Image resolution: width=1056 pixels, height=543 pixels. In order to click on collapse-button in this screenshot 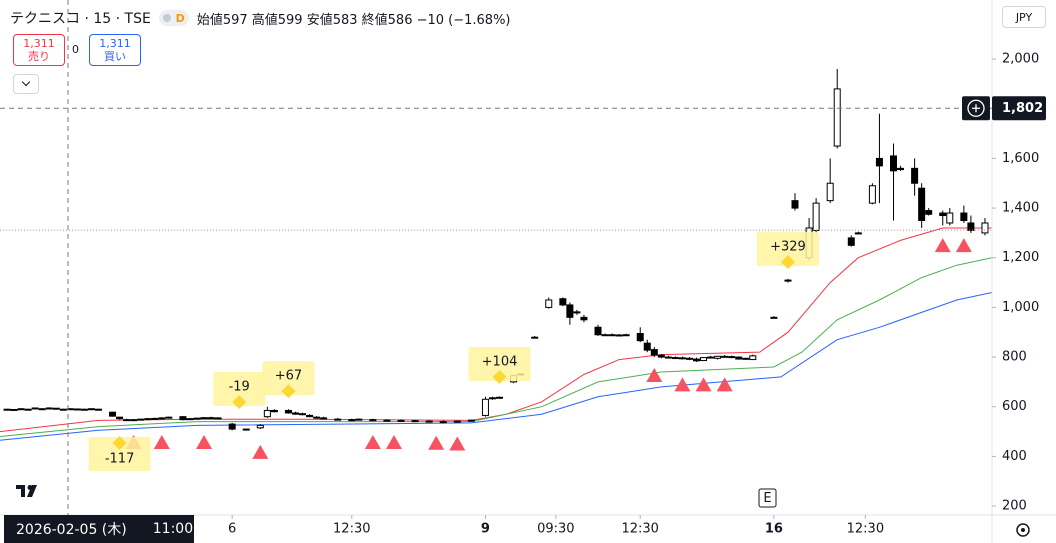, I will do `click(26, 84)`.